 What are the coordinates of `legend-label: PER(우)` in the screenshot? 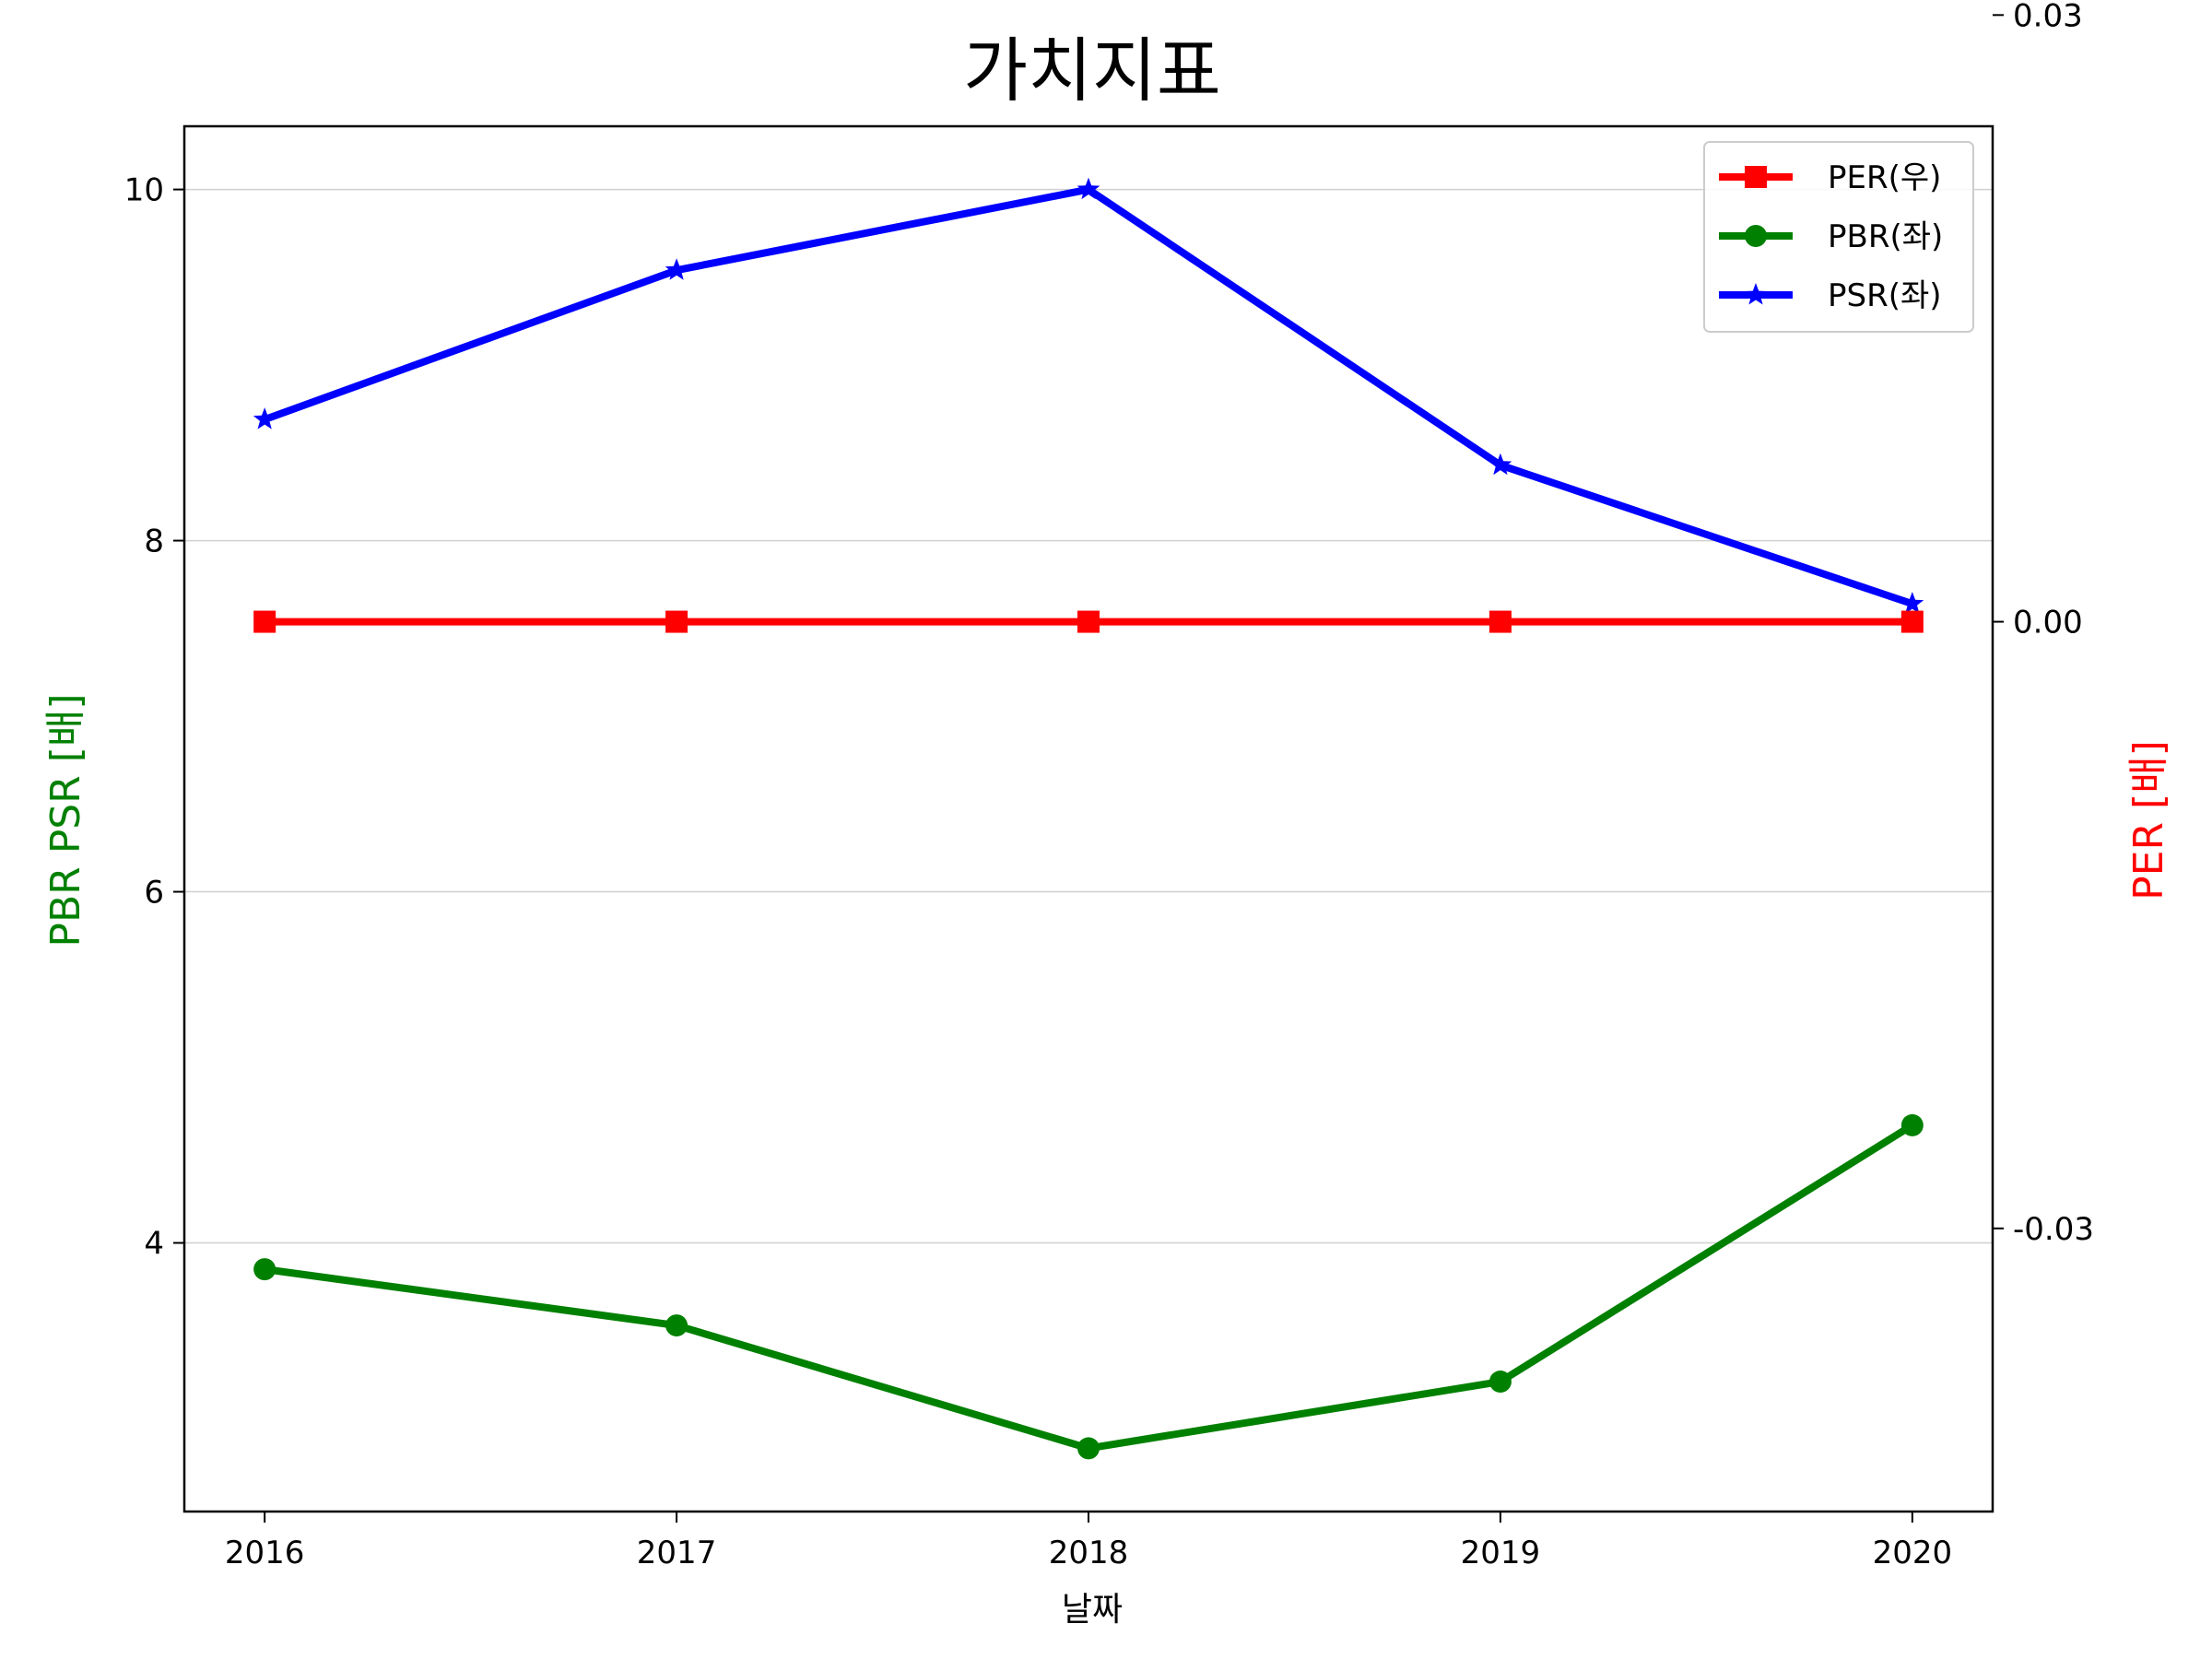 It's located at (1884, 177).